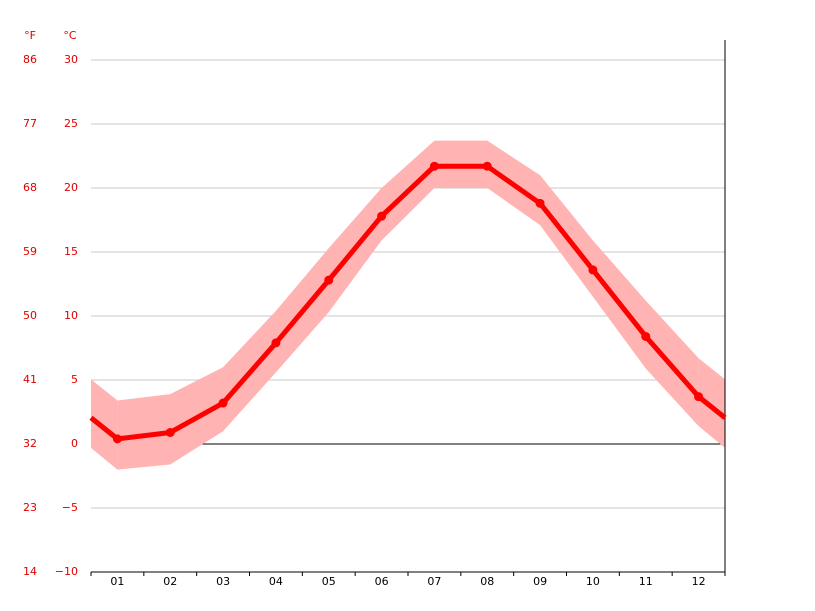 The height and width of the screenshot is (611, 815). I want to click on y2-tick-label: 41, so click(30, 379).